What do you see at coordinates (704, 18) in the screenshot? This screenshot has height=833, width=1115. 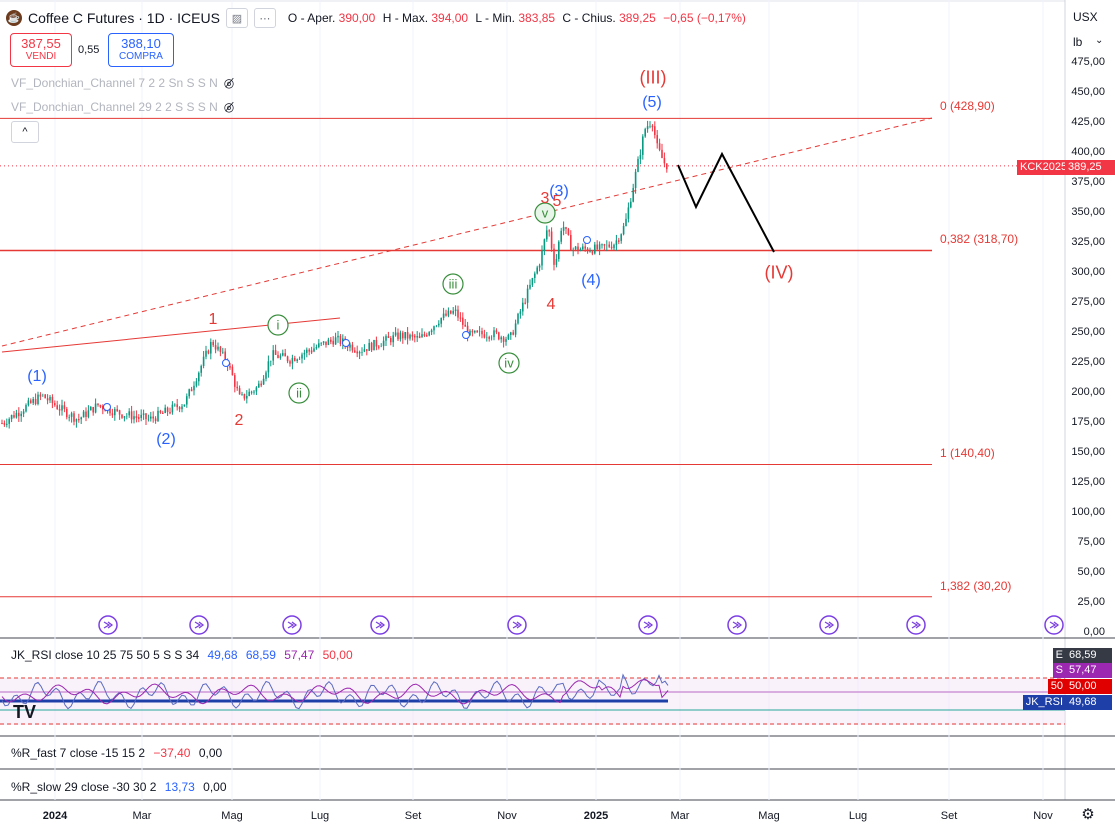 I see `price-change: −0,65 (−0,17%)` at bounding box center [704, 18].